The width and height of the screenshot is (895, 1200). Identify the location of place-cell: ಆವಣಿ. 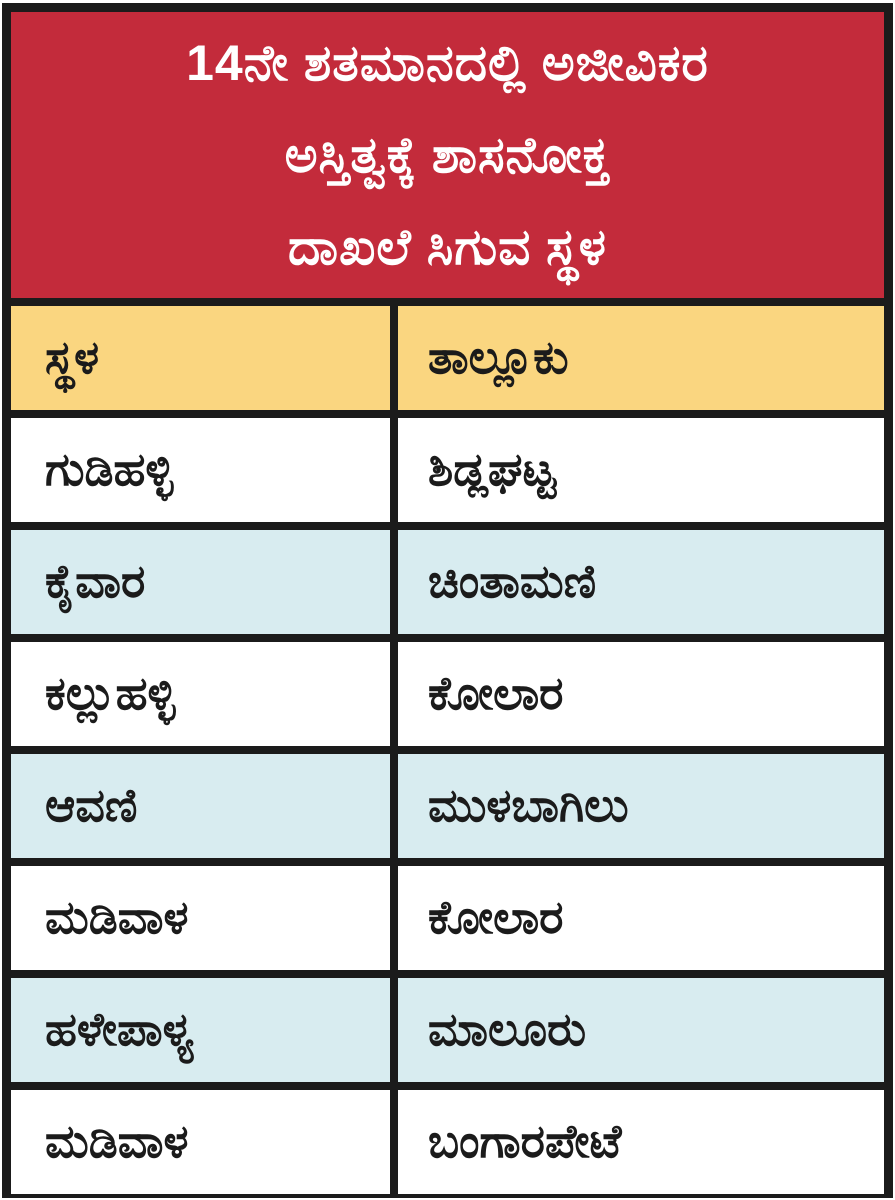
(91, 805).